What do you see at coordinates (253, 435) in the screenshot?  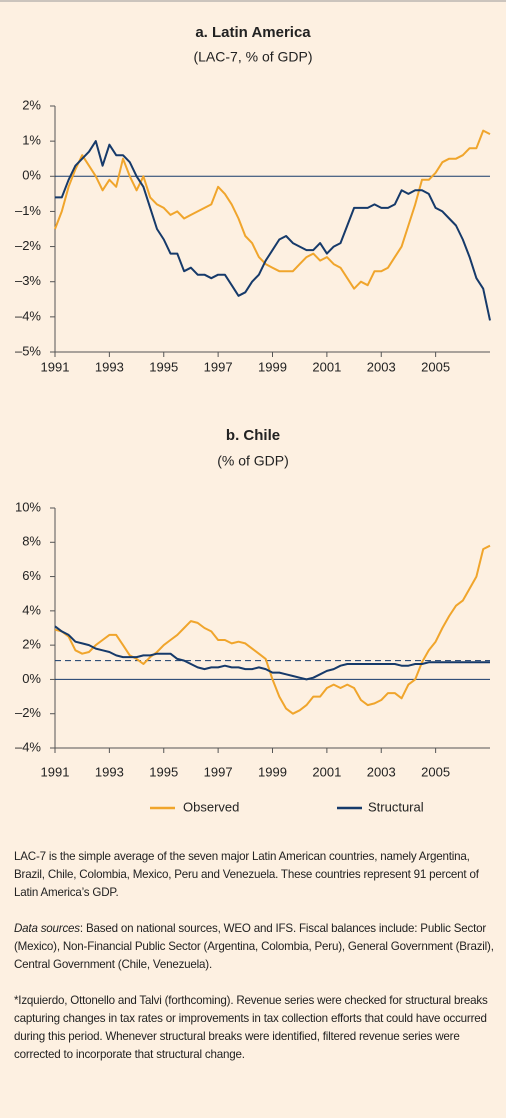 I see `chart-title: b. Chile` at bounding box center [253, 435].